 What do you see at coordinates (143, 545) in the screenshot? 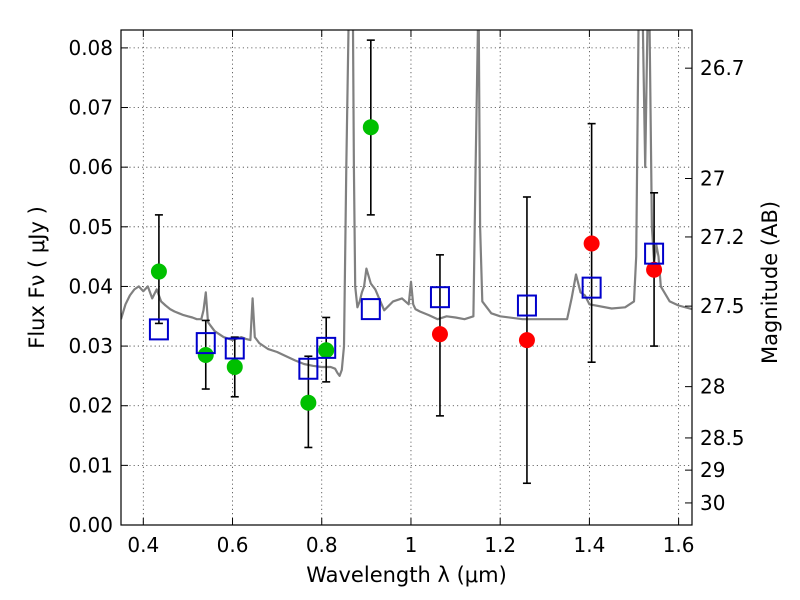
I see `x-tick-label: 0.4` at bounding box center [143, 545].